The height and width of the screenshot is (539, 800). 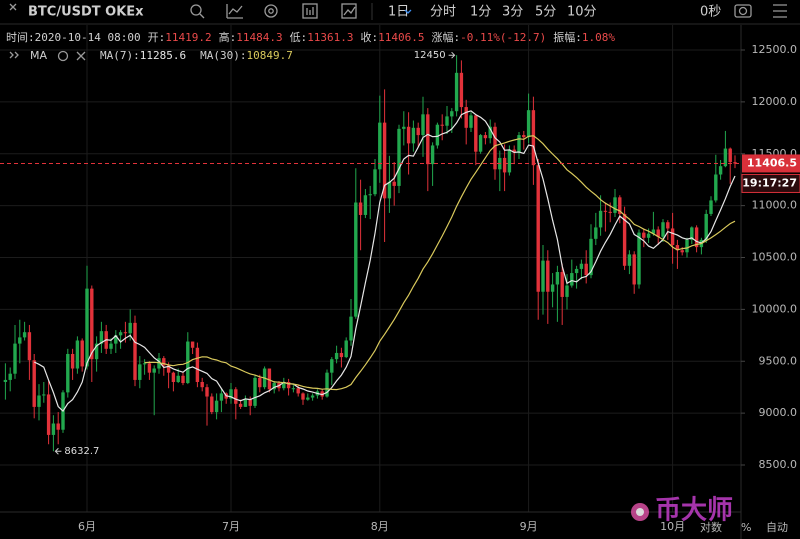 I want to click on x-tick-label: 8月, so click(x=380, y=526).